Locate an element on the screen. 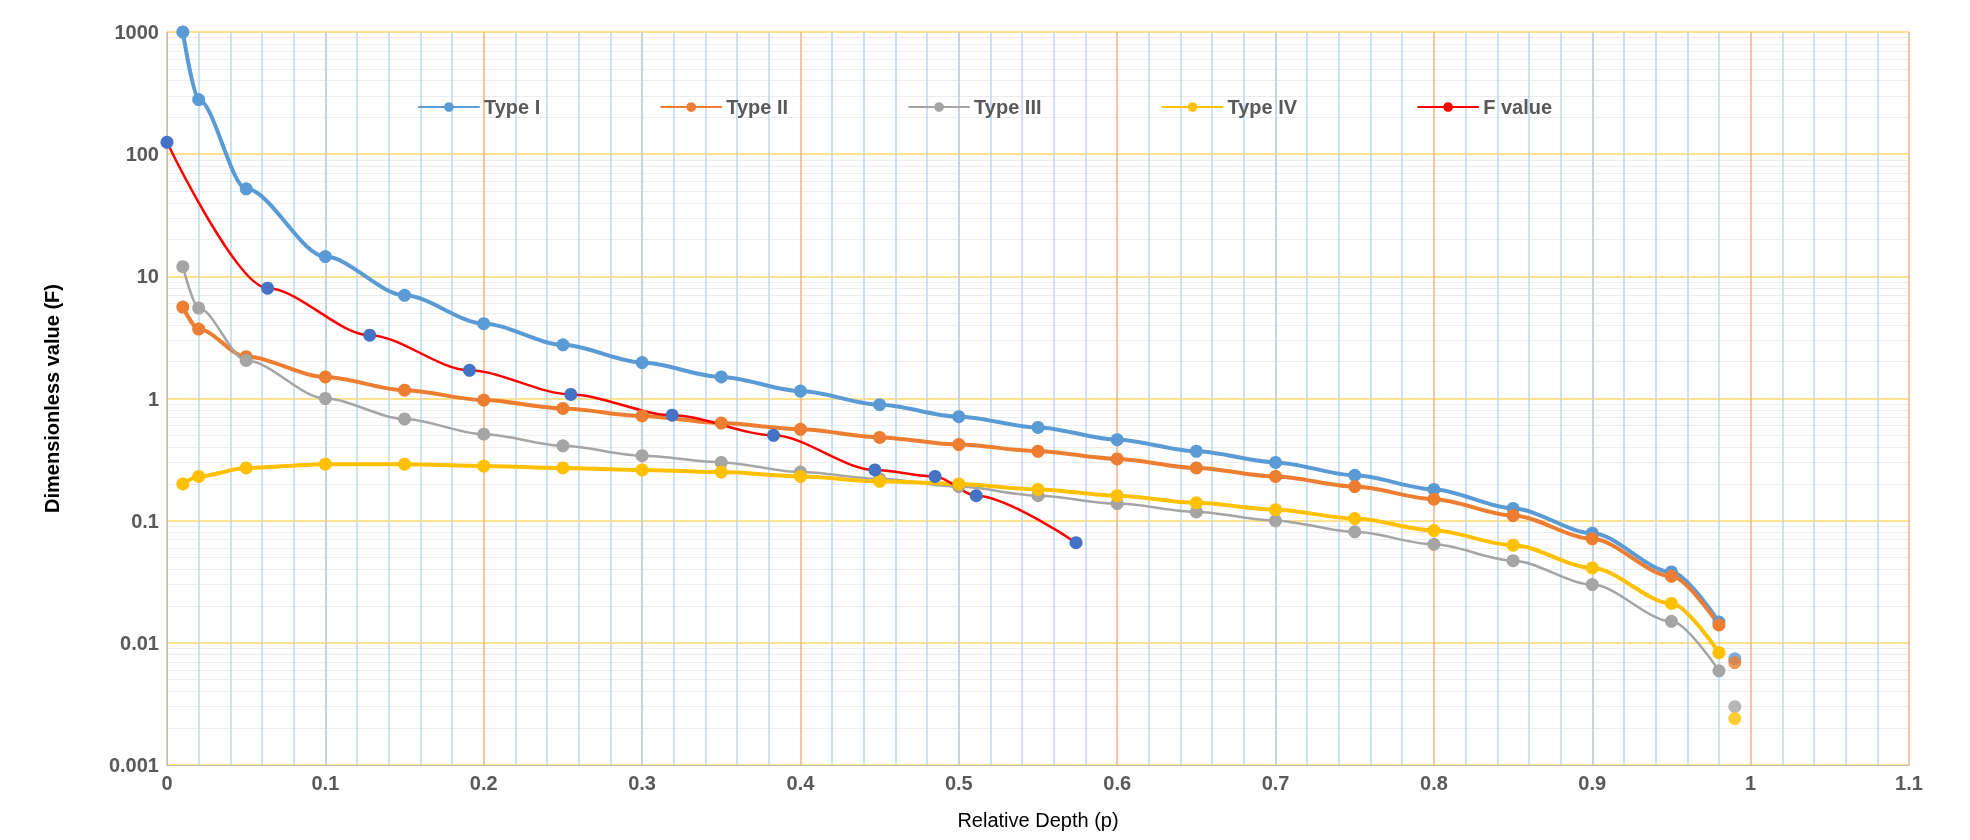 The width and height of the screenshot is (1970, 840). x-tick-label: 0.4 is located at coordinates (801, 783).